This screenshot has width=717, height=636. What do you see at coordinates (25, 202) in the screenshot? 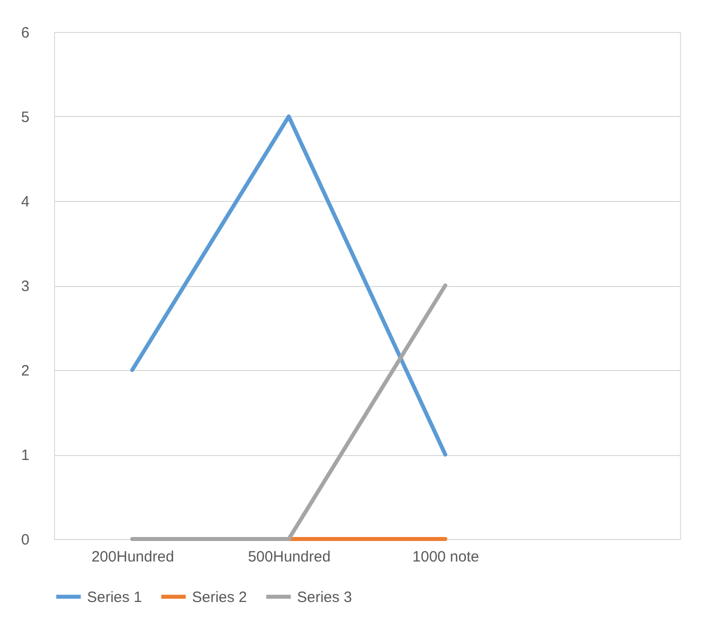
I see `y-tick-label: 4` at bounding box center [25, 202].